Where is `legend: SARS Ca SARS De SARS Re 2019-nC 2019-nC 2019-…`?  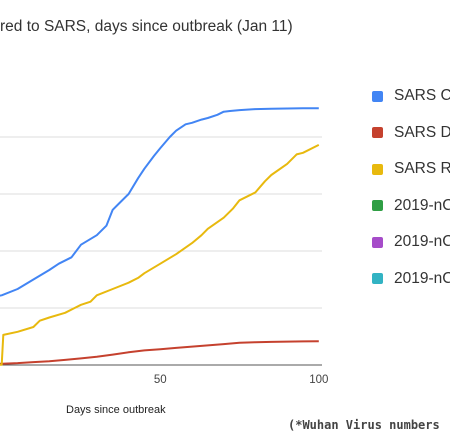 legend: SARS Ca SARS De SARS Re 2019-nC 2019-nC 2019-… is located at coordinates (411, 187).